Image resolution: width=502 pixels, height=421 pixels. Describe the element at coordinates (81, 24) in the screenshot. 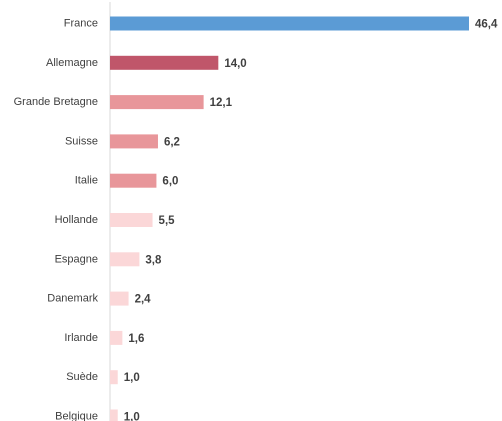

I see `category-label: France` at that location.